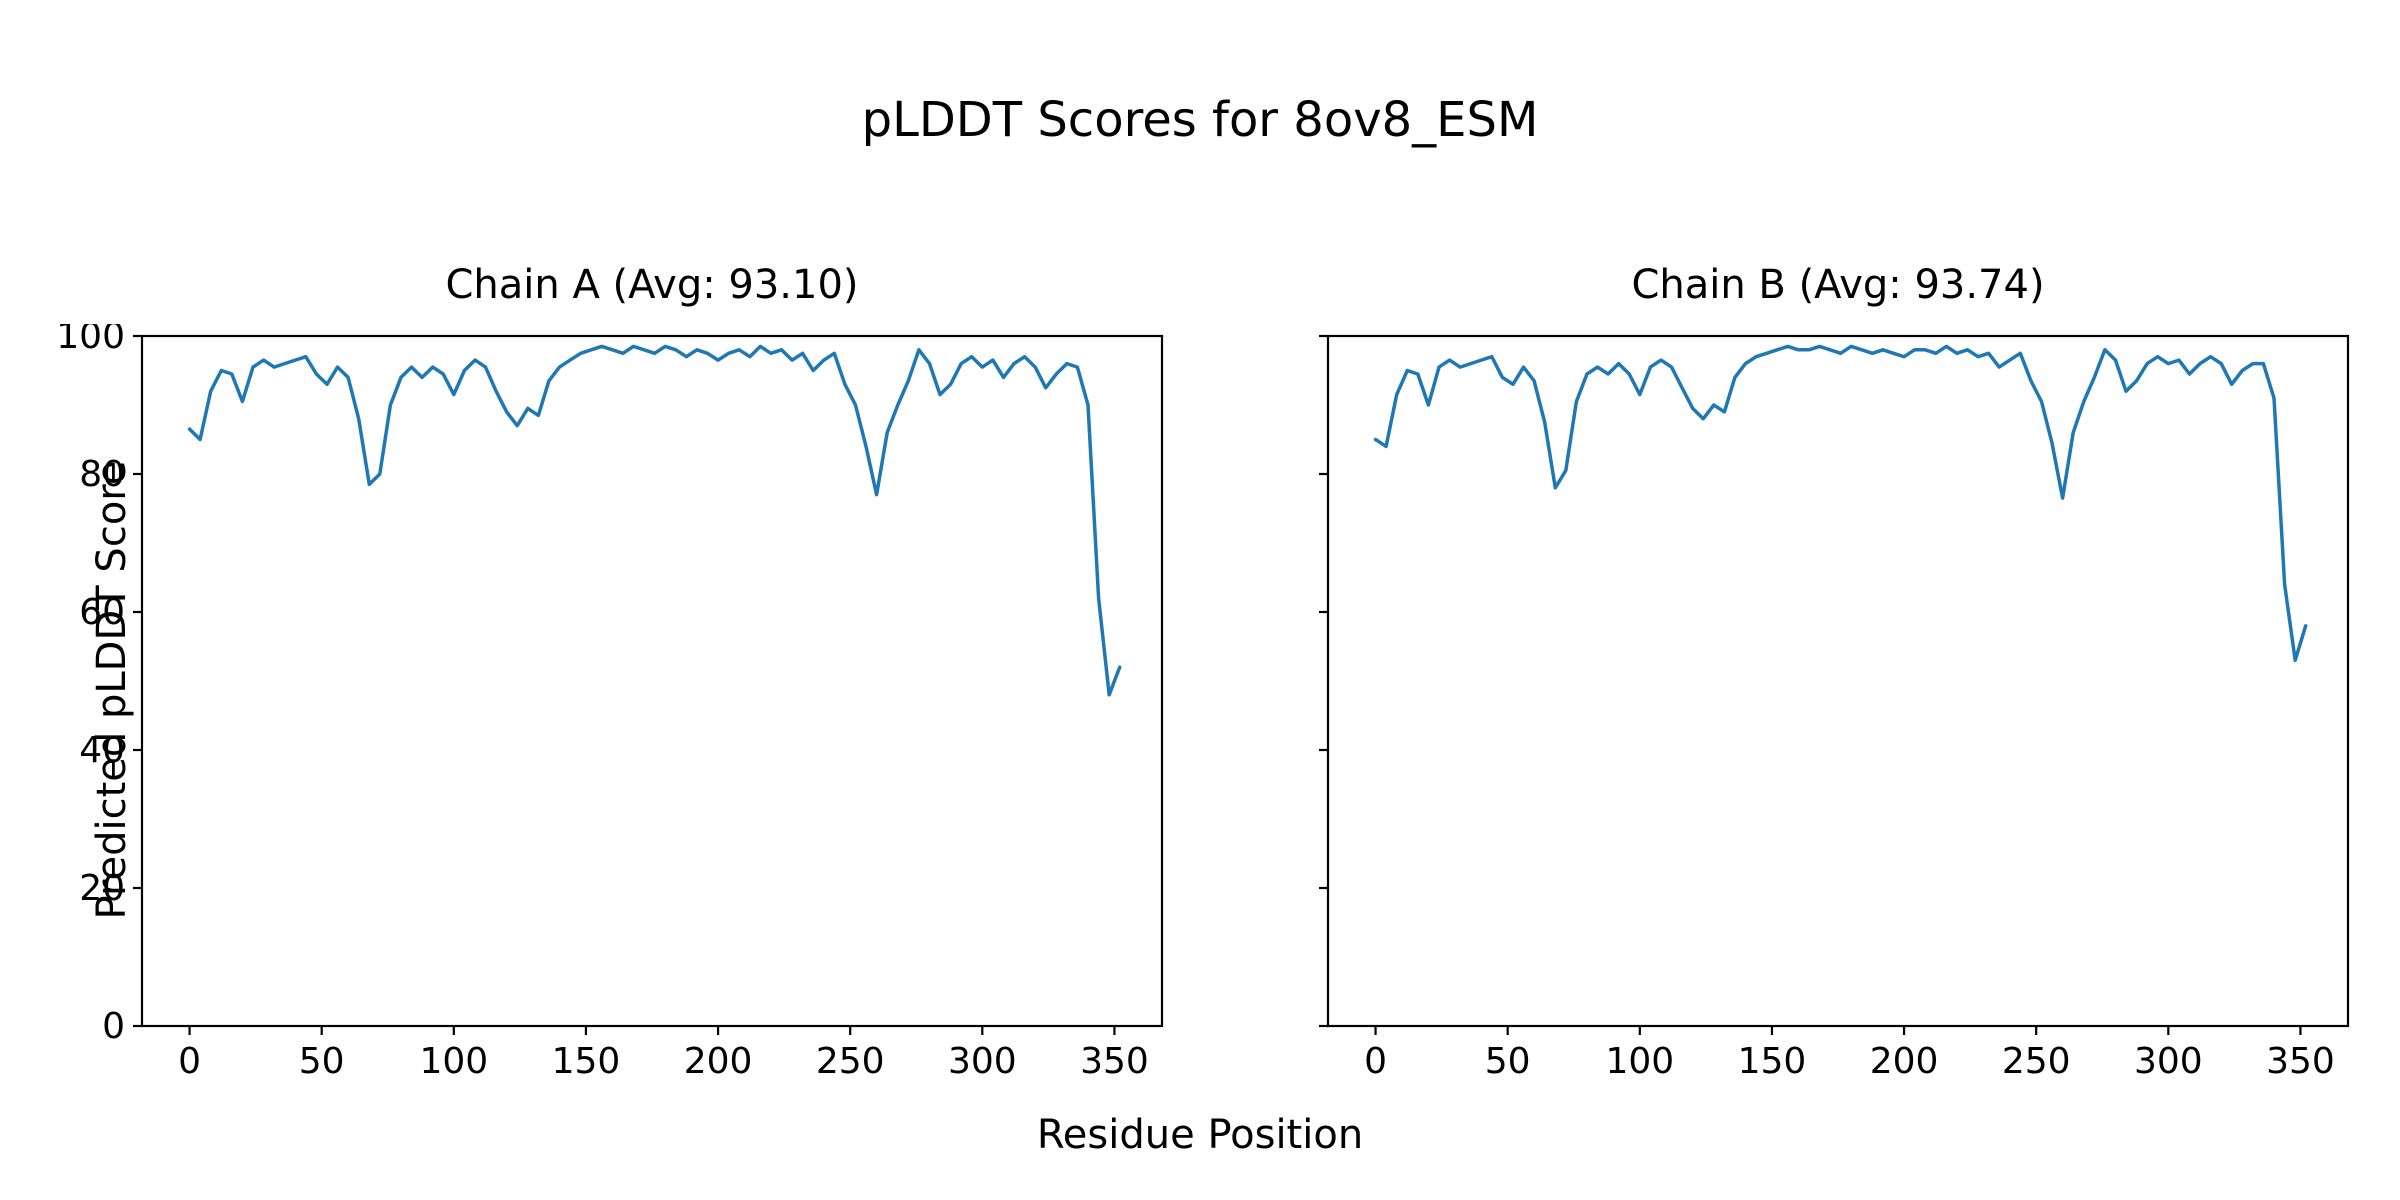 The height and width of the screenshot is (1200, 2400). Describe the element at coordinates (102, 888) in the screenshot. I see `y-tick-label: 20` at that location.